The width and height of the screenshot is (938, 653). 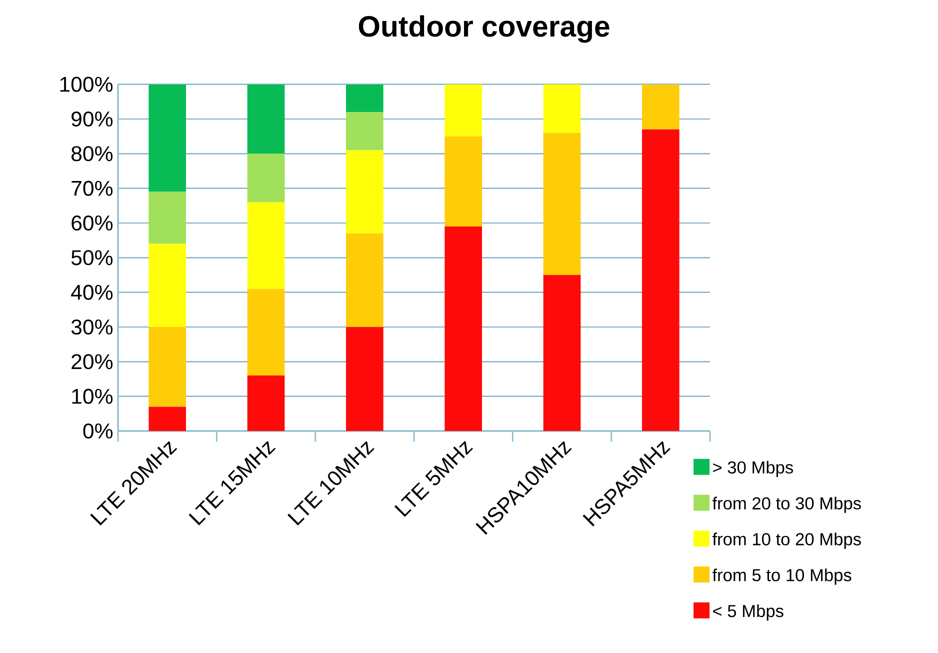 What do you see at coordinates (484, 29) in the screenshot?
I see `chart-title: Outdoor coverage` at bounding box center [484, 29].